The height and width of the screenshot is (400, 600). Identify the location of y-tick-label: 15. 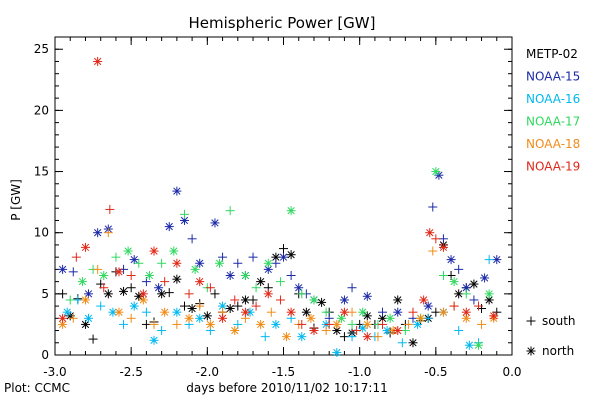
(41, 172).